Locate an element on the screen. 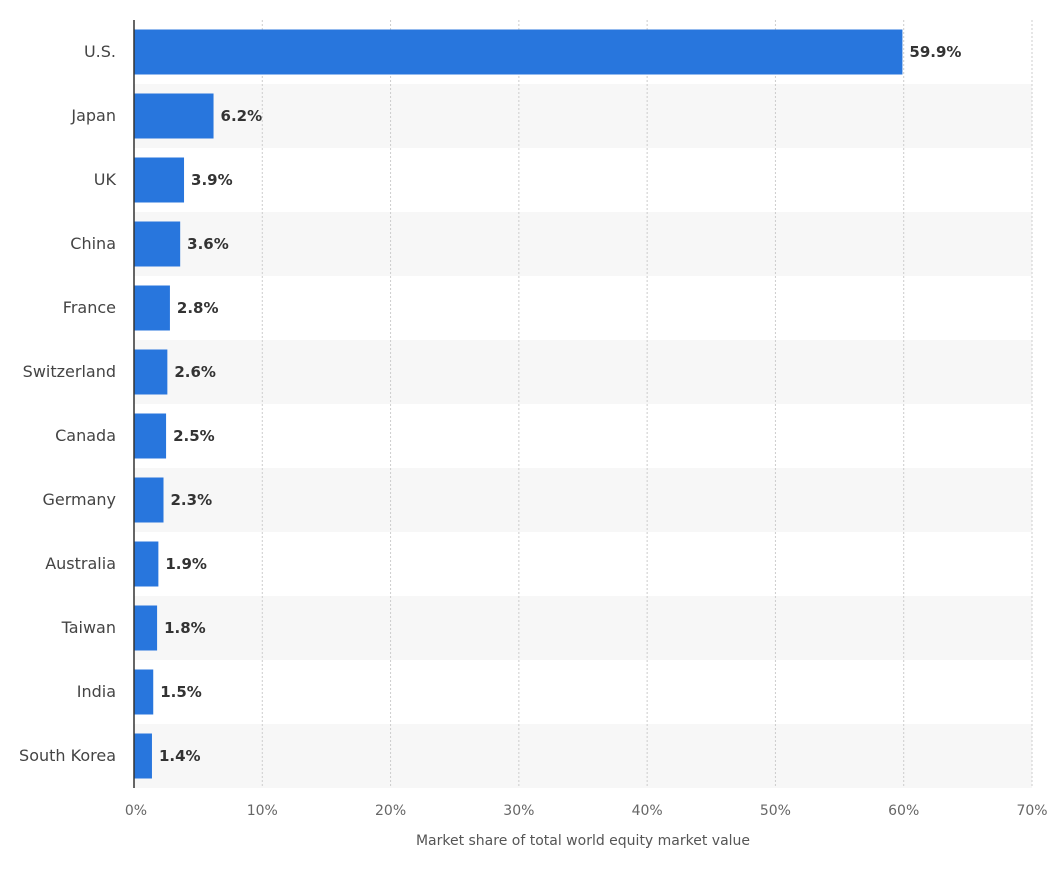  category-label: France is located at coordinates (89, 307).